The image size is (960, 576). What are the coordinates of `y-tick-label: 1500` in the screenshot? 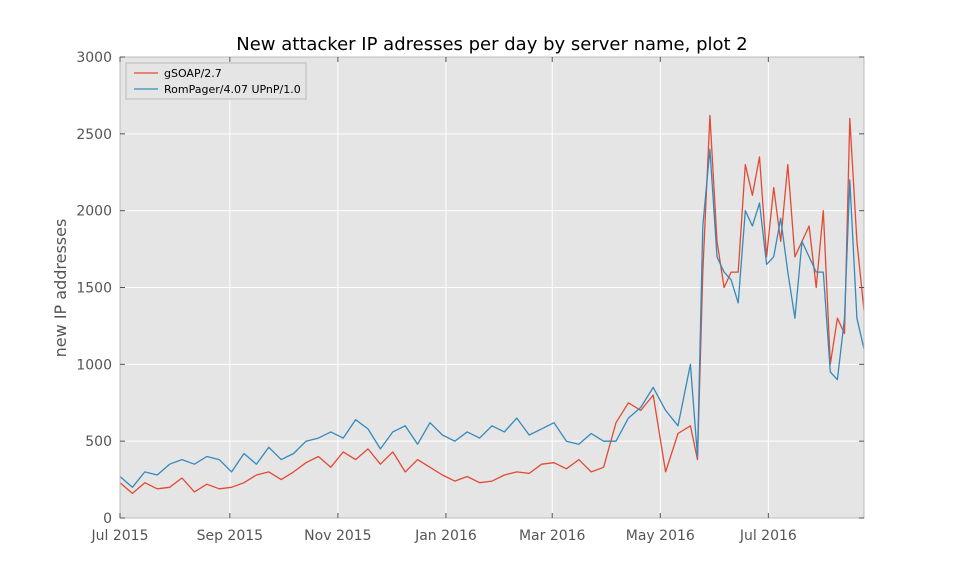 It's located at (94, 289).